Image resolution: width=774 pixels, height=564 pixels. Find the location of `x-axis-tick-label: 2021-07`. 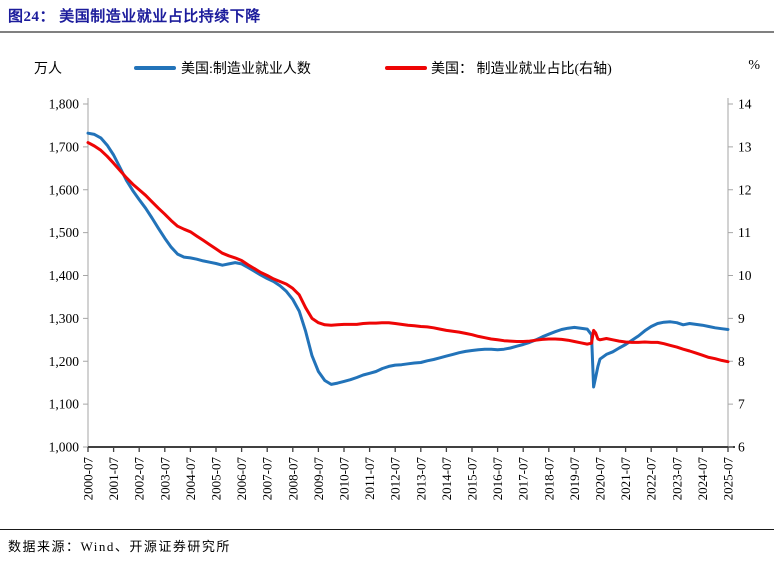

x-axis-tick-label: 2021-07 is located at coordinates (625, 479).